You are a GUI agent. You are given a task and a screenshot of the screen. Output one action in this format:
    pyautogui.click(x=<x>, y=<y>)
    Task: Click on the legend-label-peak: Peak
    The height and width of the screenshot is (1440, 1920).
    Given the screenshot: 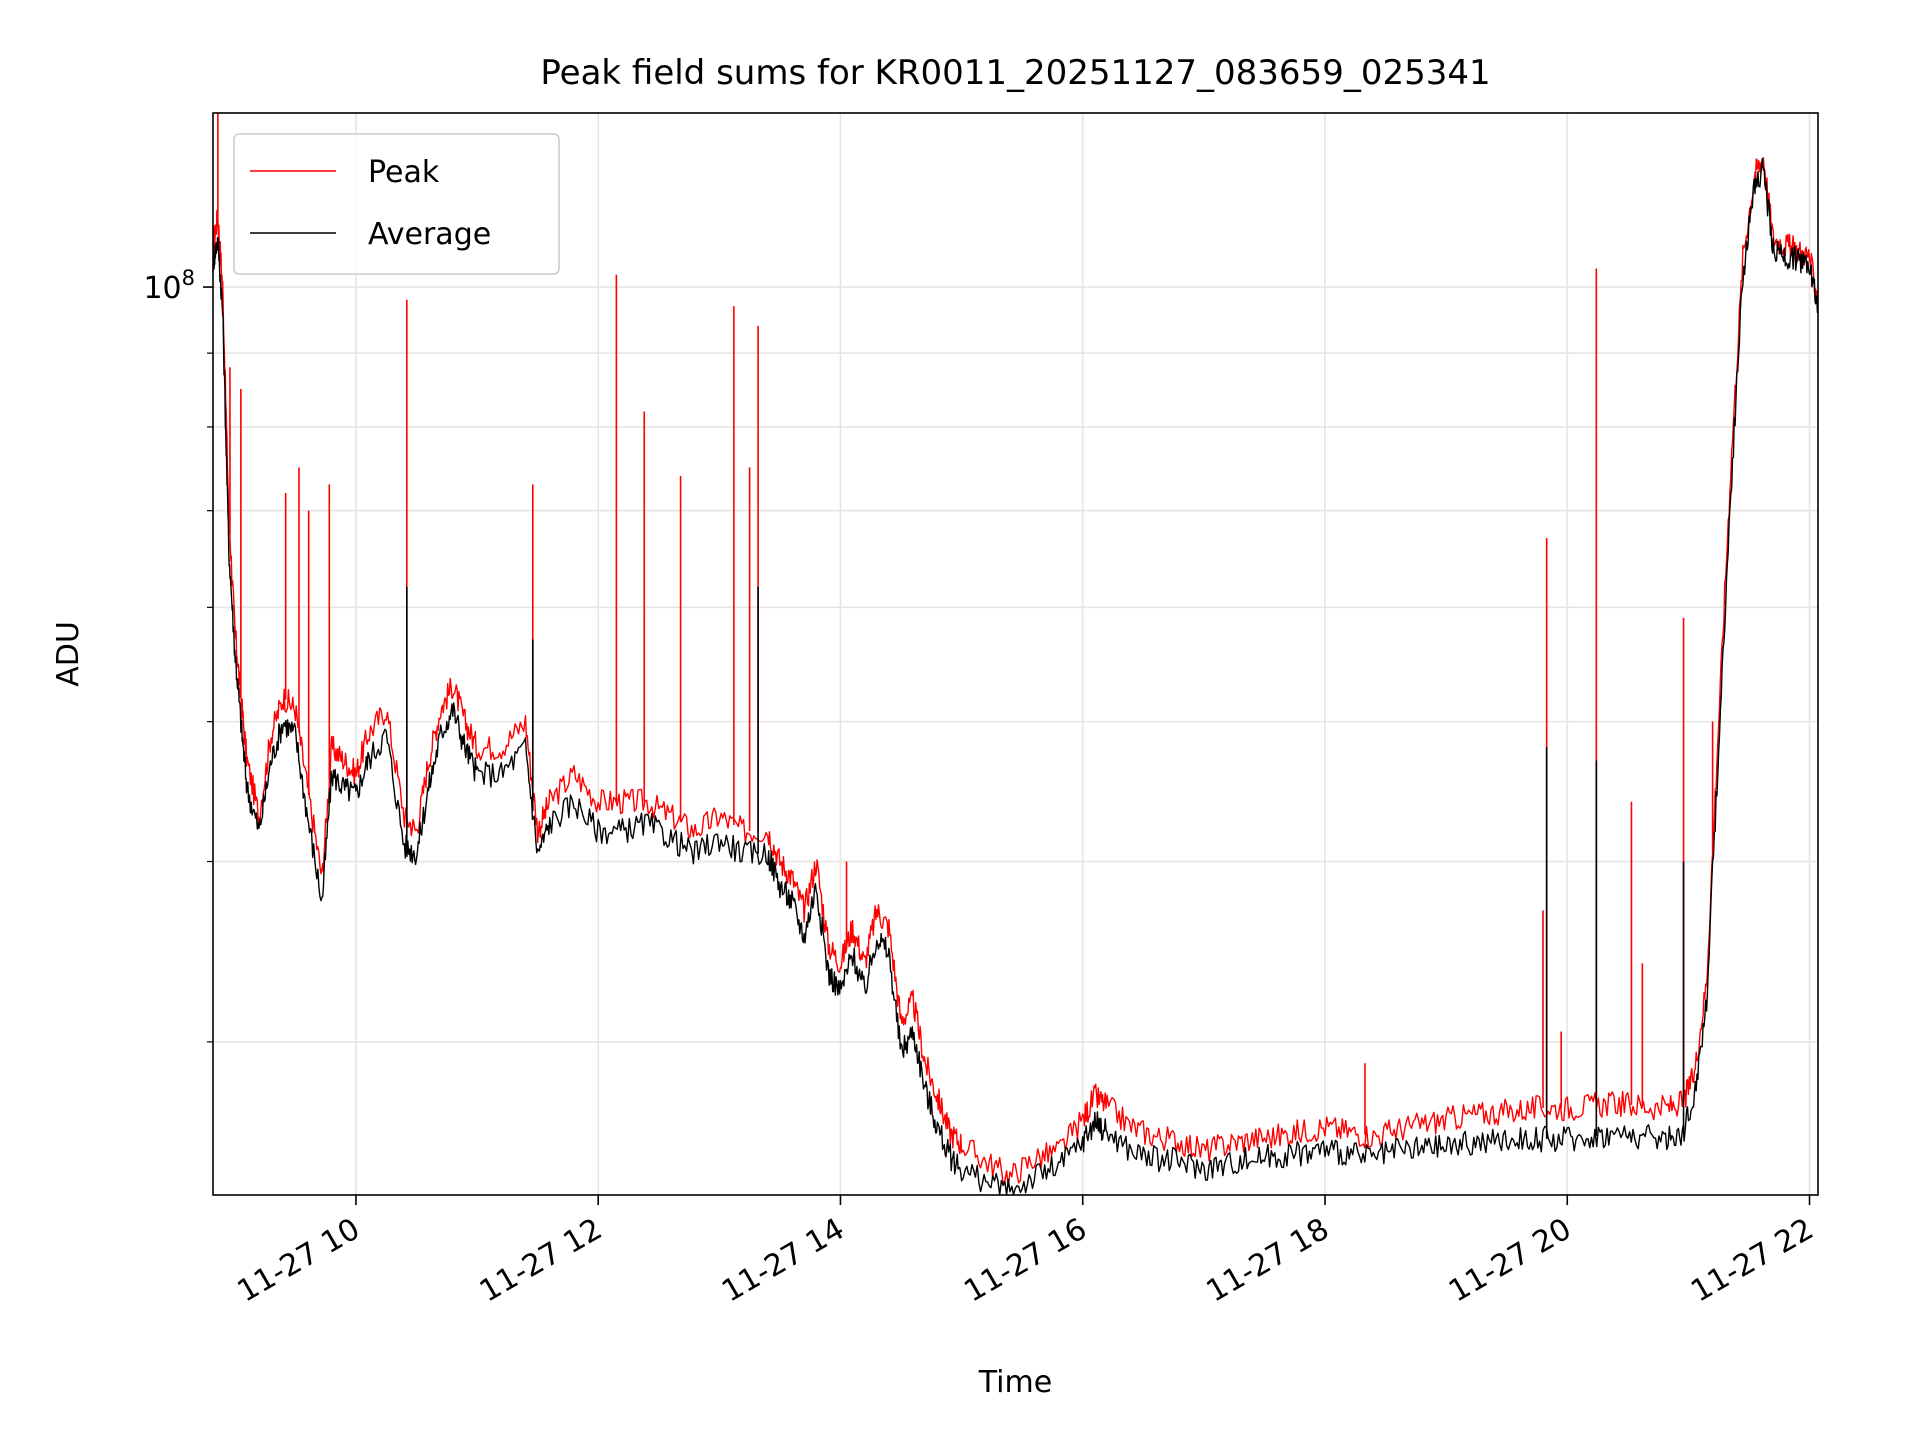 What is the action you would take?
    pyautogui.click(x=404, y=172)
    